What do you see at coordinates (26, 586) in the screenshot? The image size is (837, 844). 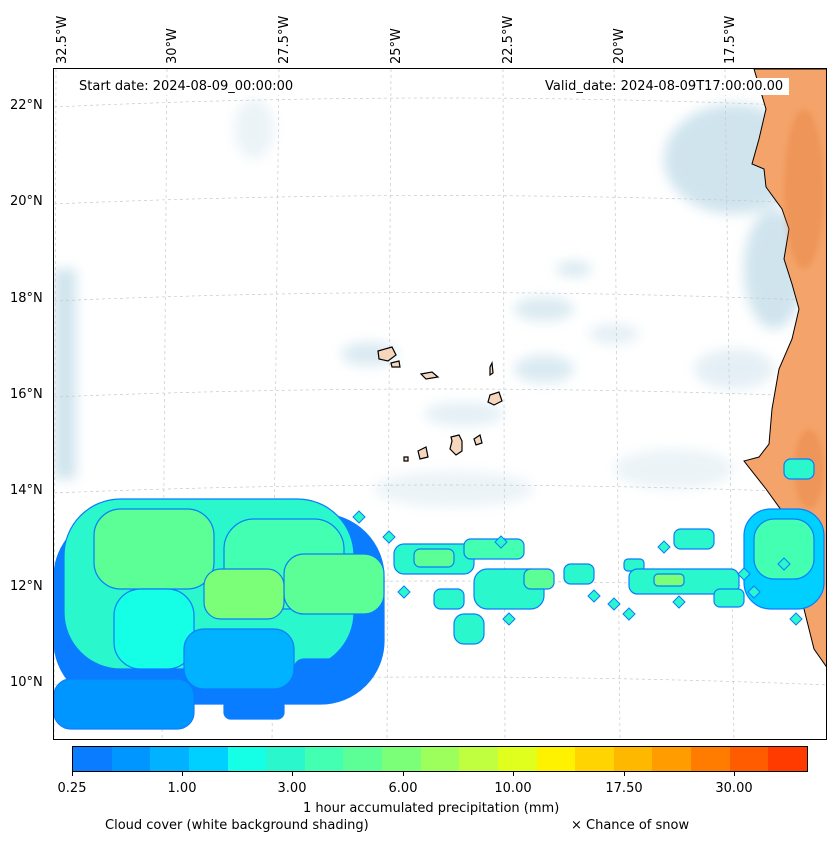 I see `lat-label-12n: 12°N` at bounding box center [26, 586].